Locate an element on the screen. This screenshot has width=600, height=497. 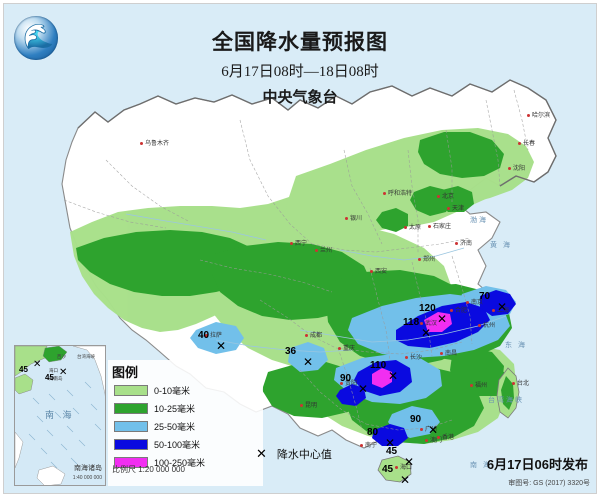
sea-label: 东 海 is located at coordinates (516, 345).